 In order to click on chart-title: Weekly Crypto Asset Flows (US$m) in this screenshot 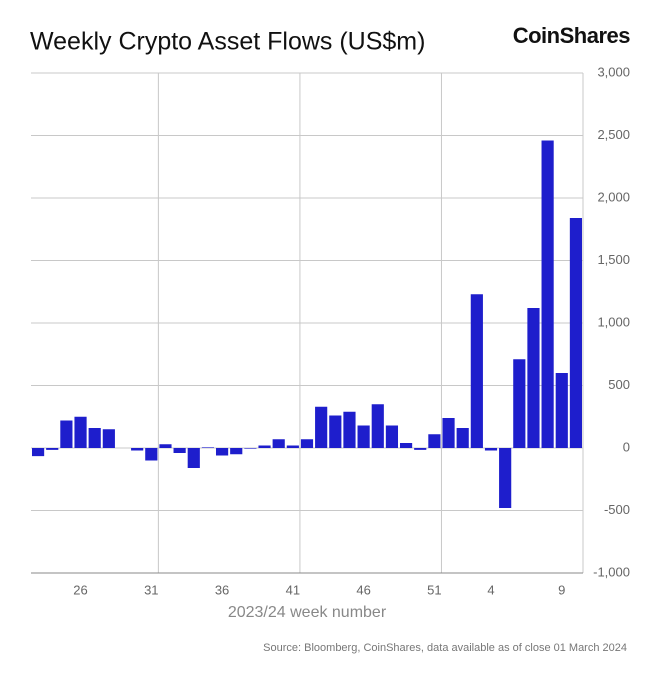, I will do `click(227, 42)`.